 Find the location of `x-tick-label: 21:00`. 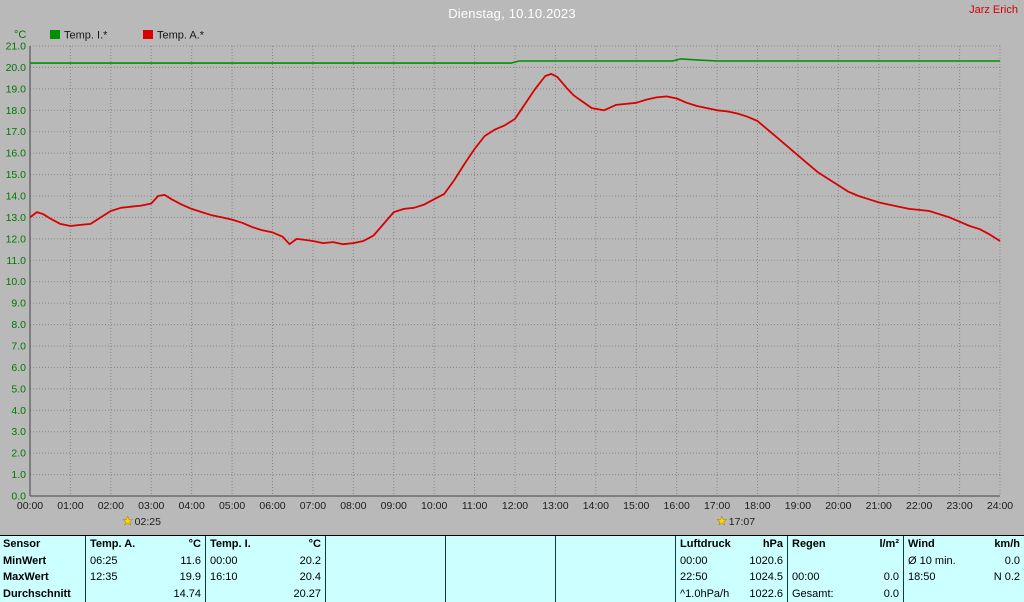

x-tick-label: 21:00 is located at coordinates (879, 506).